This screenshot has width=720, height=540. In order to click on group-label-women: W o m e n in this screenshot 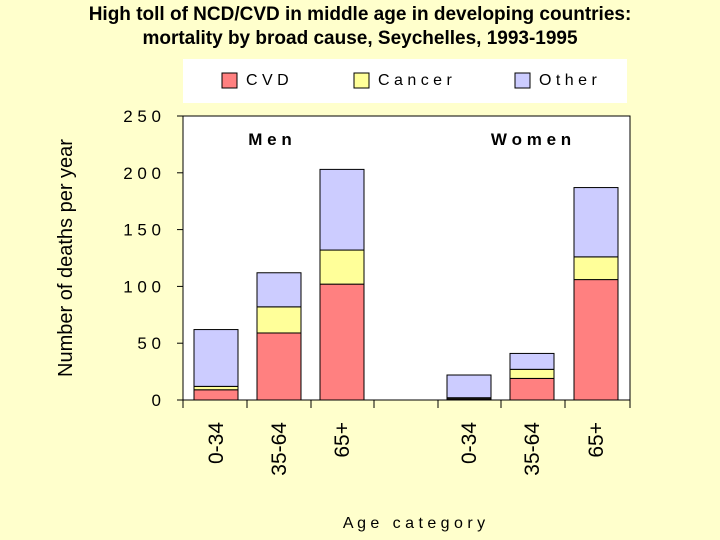, I will do `click(531, 139)`.